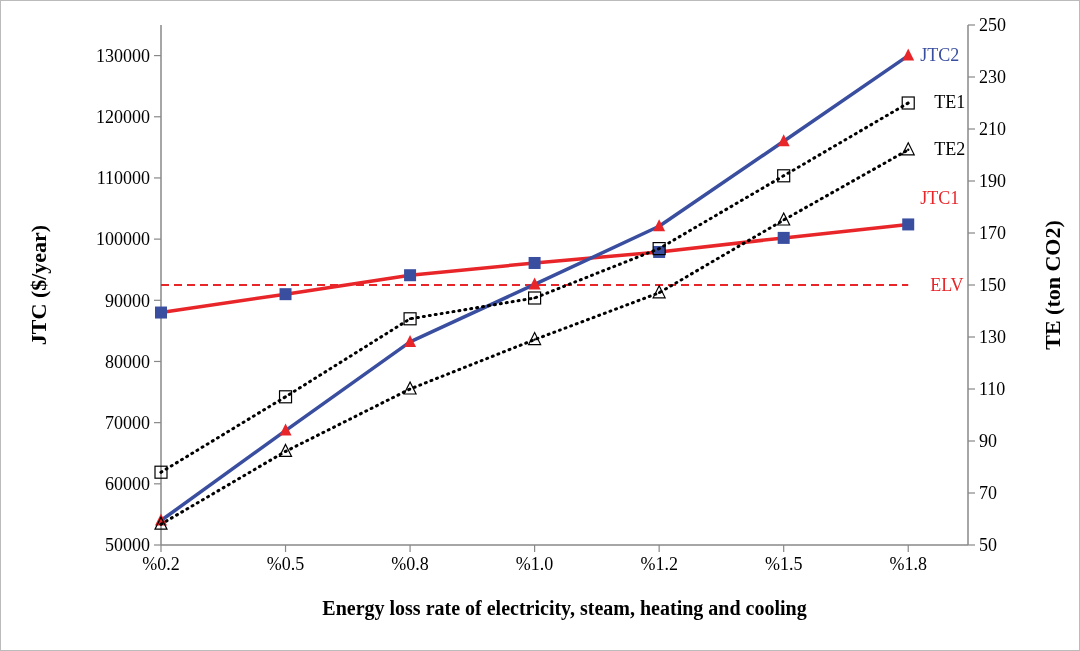 The image size is (1080, 651). Describe the element at coordinates (285, 564) in the screenshot. I see `x-tick-label: %0.5` at that location.